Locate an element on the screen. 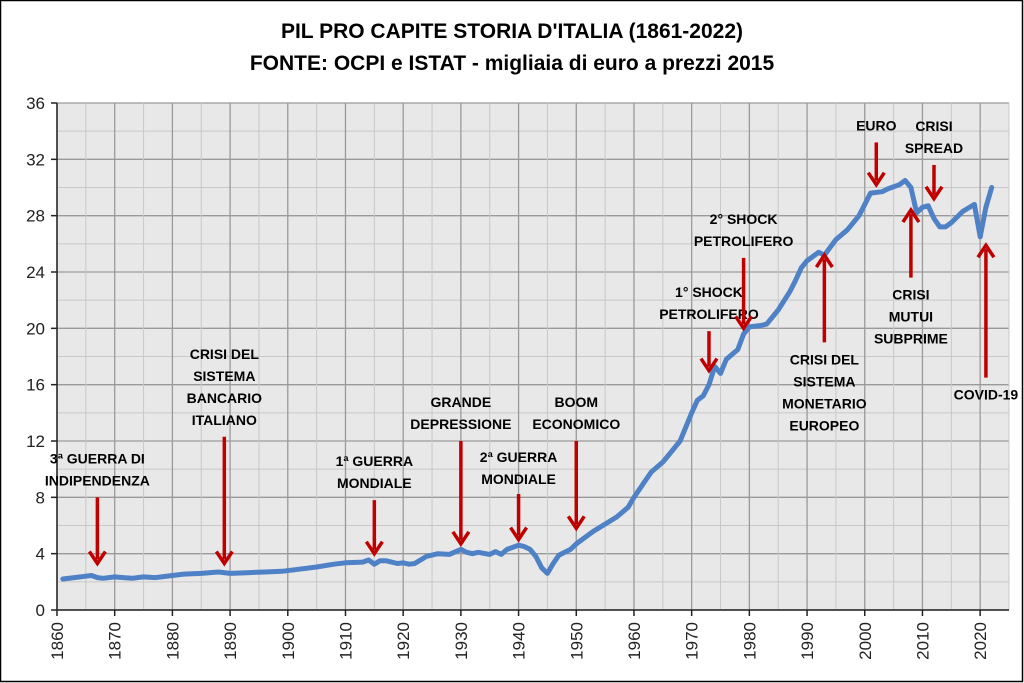 This screenshot has height=683, width=1024. annotation-label: 3ª GUERRA DI is located at coordinates (97, 458).